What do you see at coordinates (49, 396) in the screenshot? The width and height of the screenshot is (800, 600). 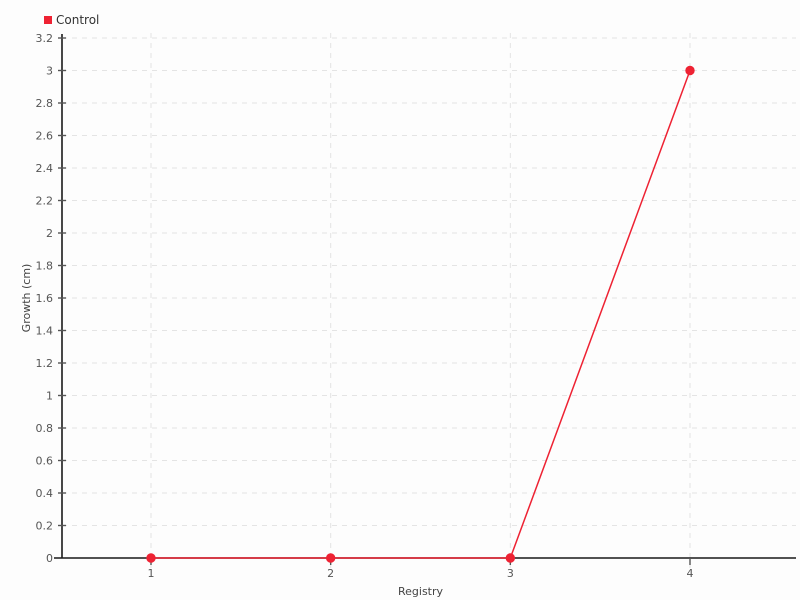 I see `y-tick-label: 1` at bounding box center [49, 396].